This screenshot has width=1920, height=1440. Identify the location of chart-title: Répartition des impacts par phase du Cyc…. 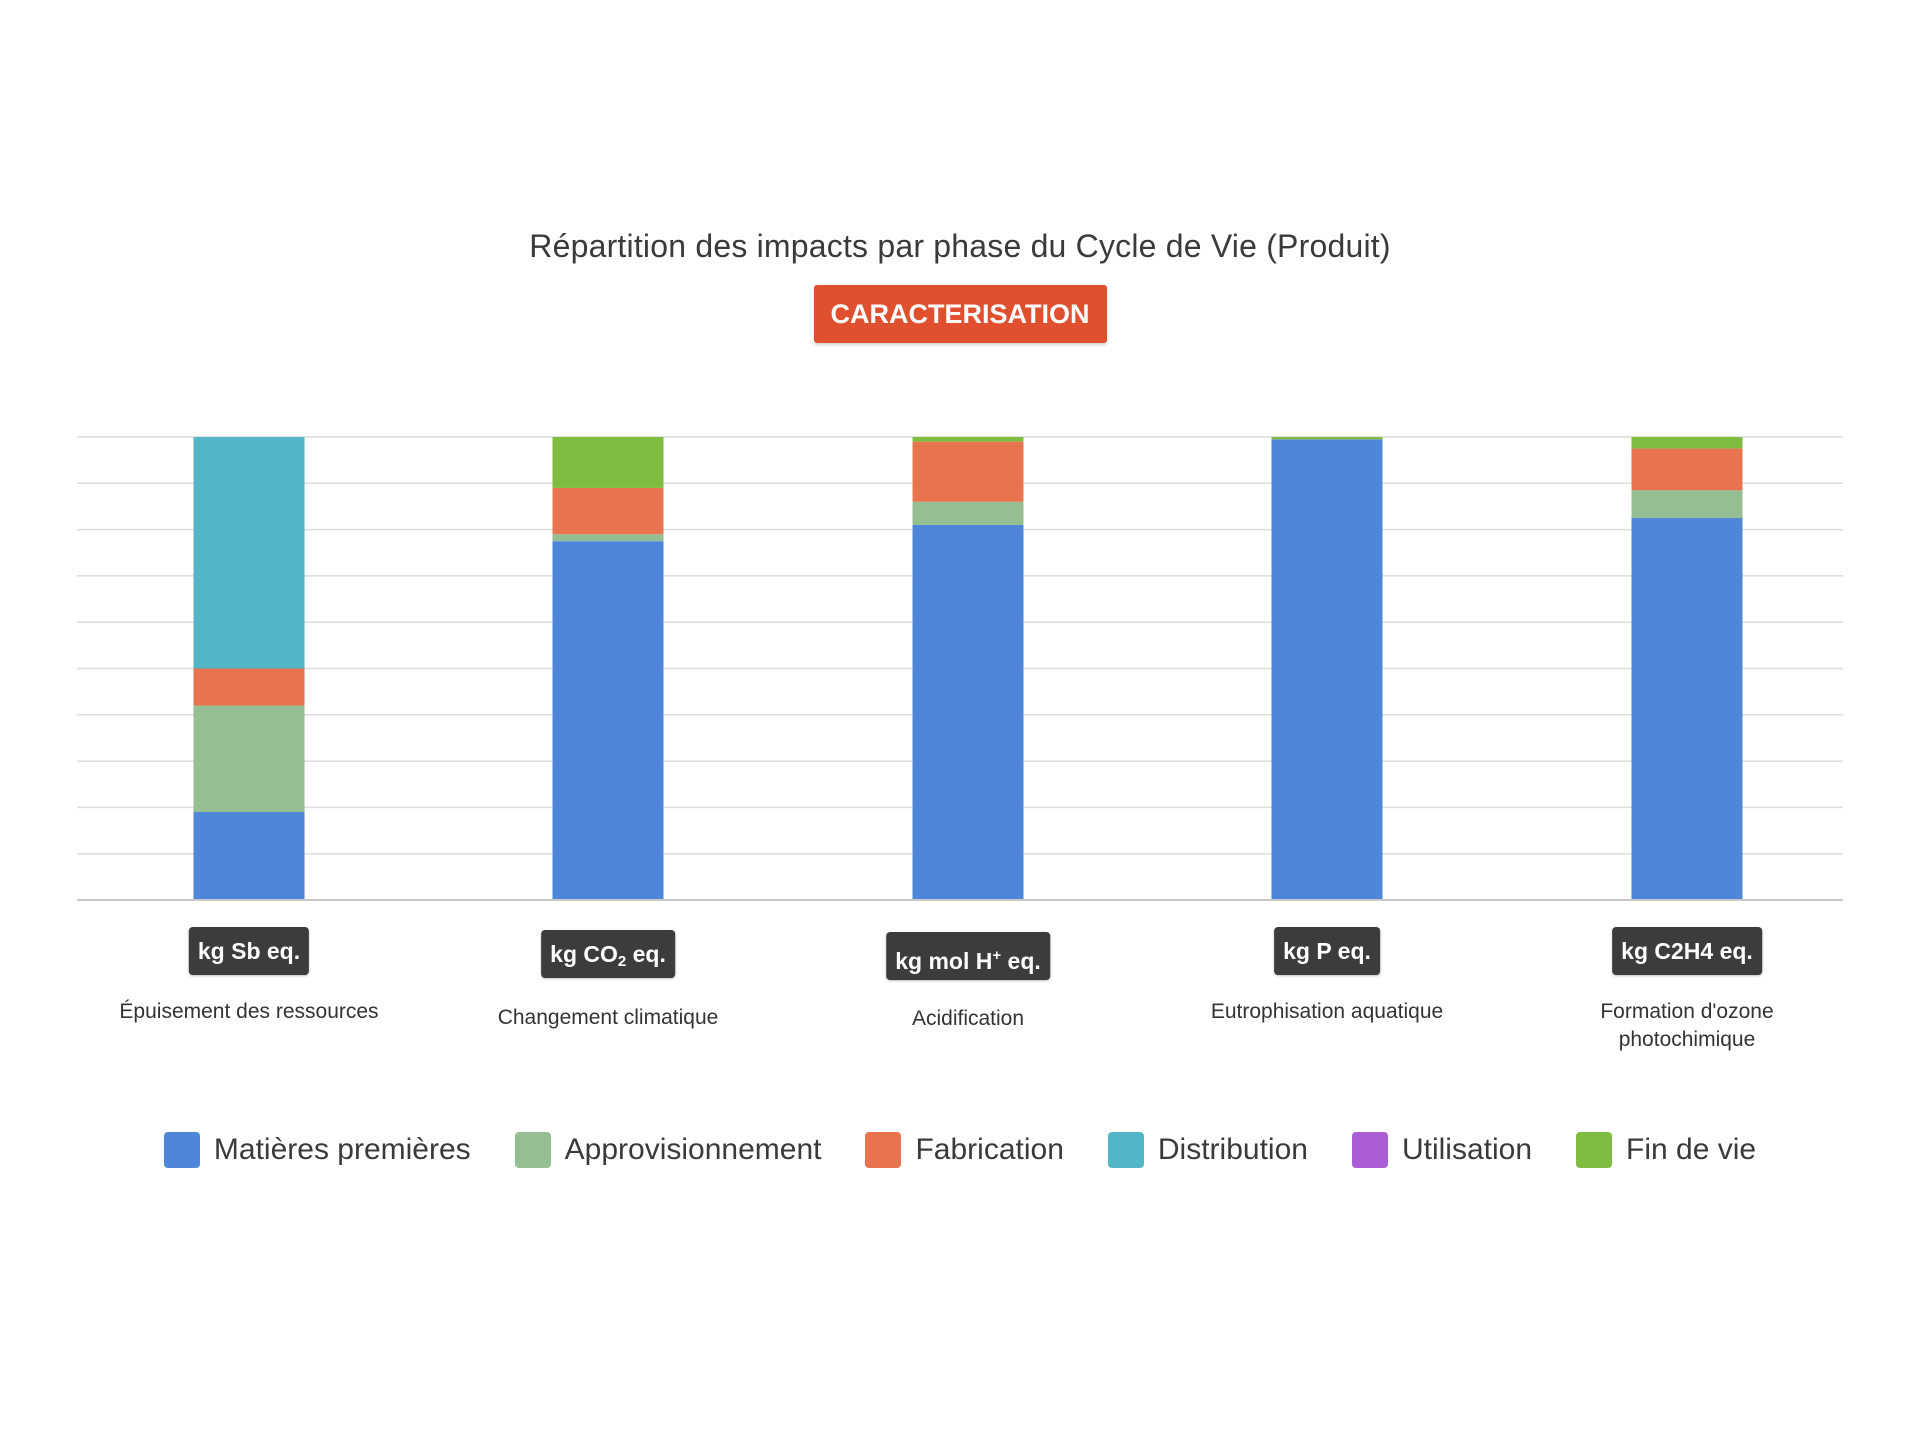
(960, 246).